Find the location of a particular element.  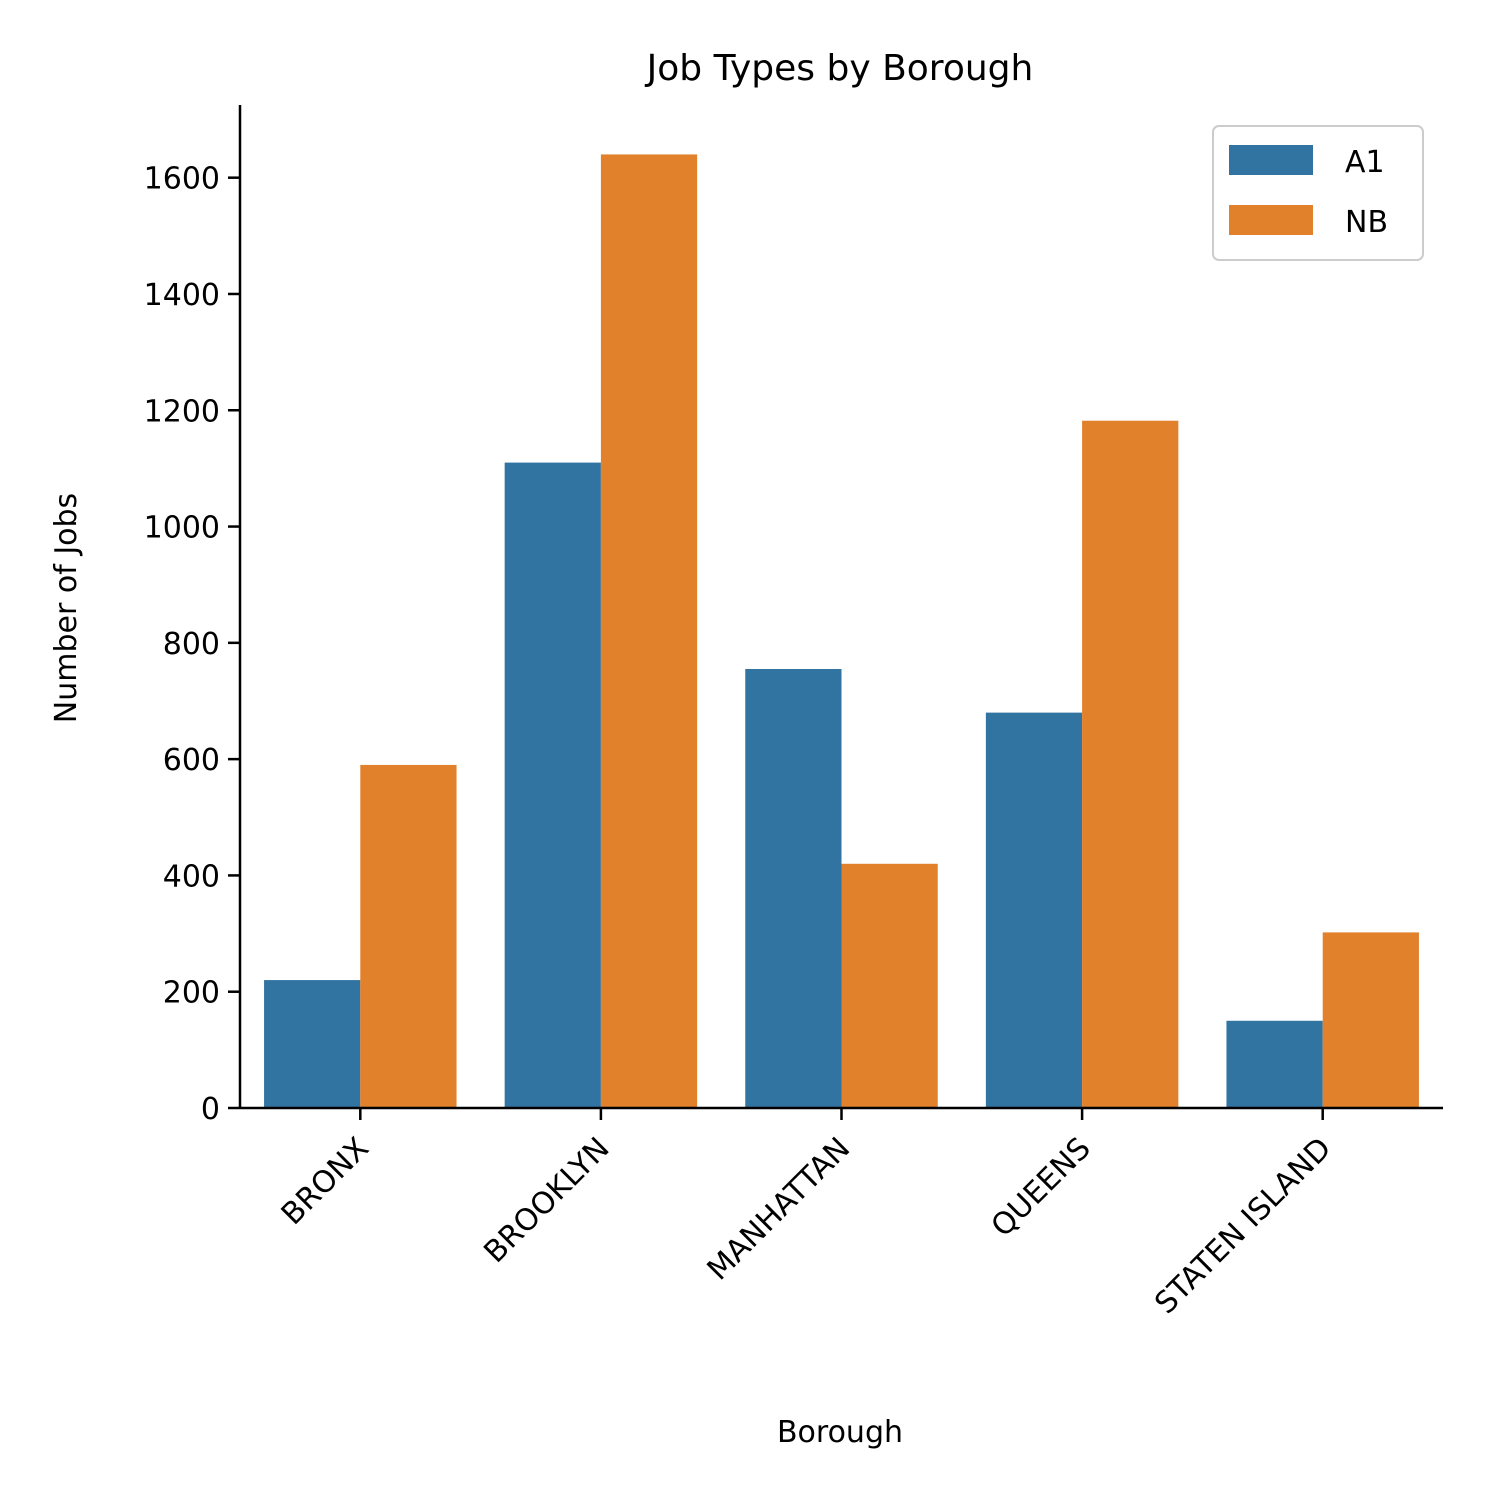

chart-title: Job Types by Borough is located at coordinates (839, 68).